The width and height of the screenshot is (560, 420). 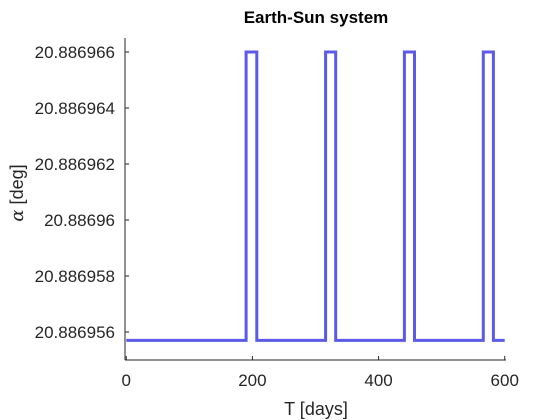 I want to click on y-axis-label: α [deg], so click(x=17, y=192).